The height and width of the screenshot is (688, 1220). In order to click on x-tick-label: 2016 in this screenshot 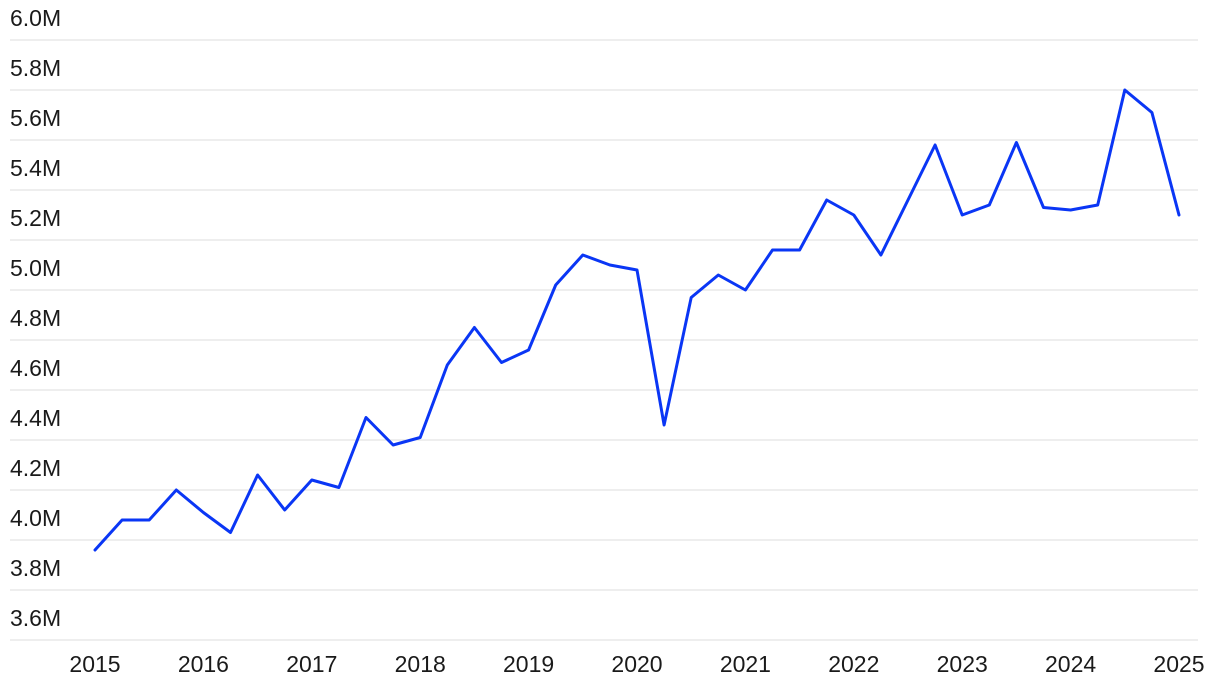, I will do `click(203, 664)`.